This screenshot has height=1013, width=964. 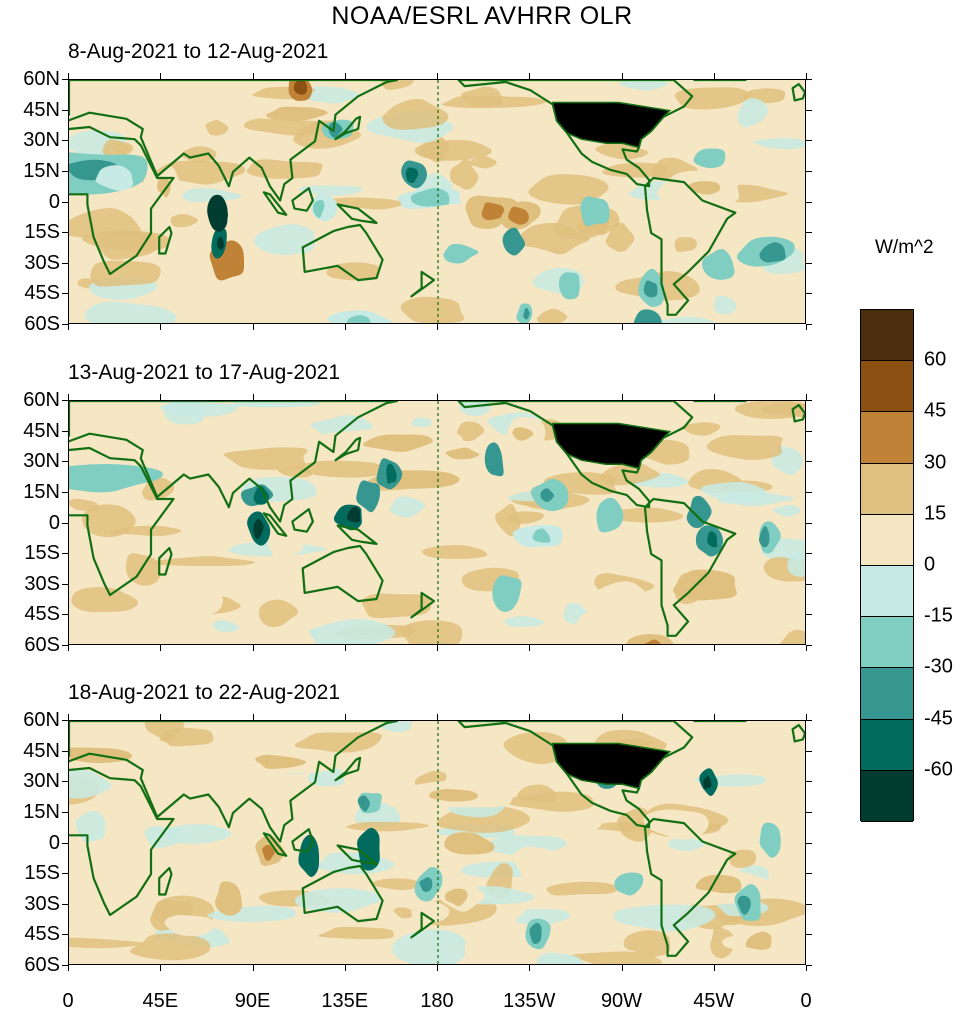 What do you see at coordinates (41, 109) in the screenshot?
I see `latitude-tick-label: 45N` at bounding box center [41, 109].